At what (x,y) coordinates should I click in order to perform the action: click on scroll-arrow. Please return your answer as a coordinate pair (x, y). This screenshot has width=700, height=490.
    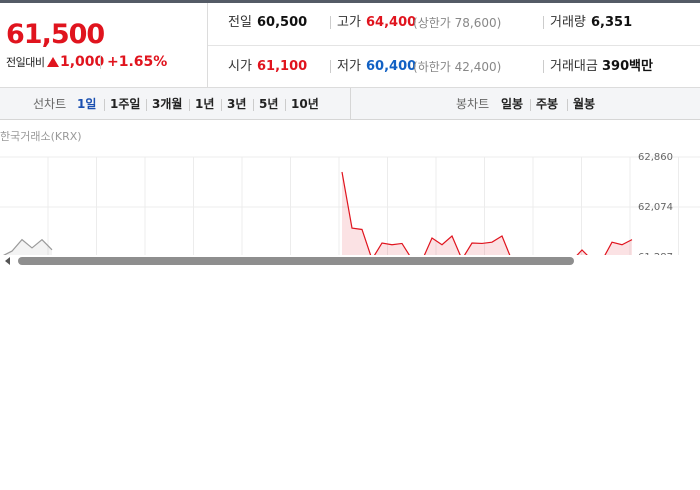
    Looking at the image, I should click on (7, 261).